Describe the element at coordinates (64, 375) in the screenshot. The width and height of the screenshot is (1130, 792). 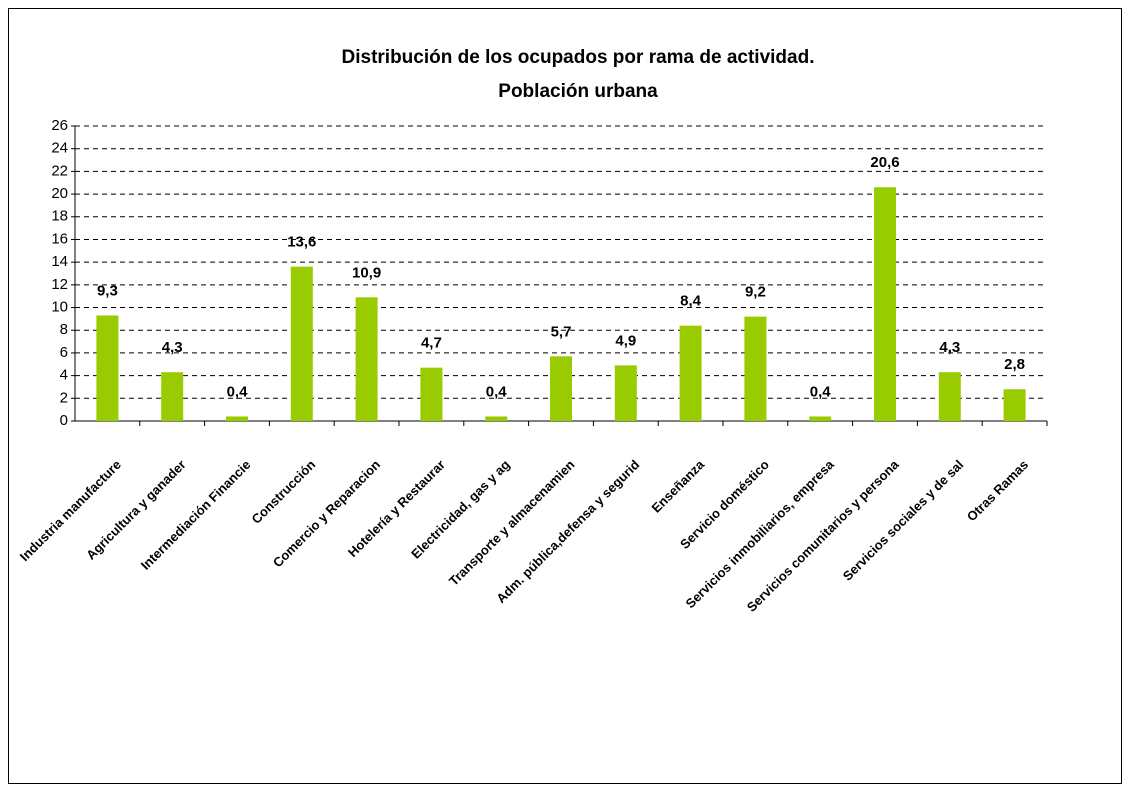
I see `y-tick-label: 4` at that location.